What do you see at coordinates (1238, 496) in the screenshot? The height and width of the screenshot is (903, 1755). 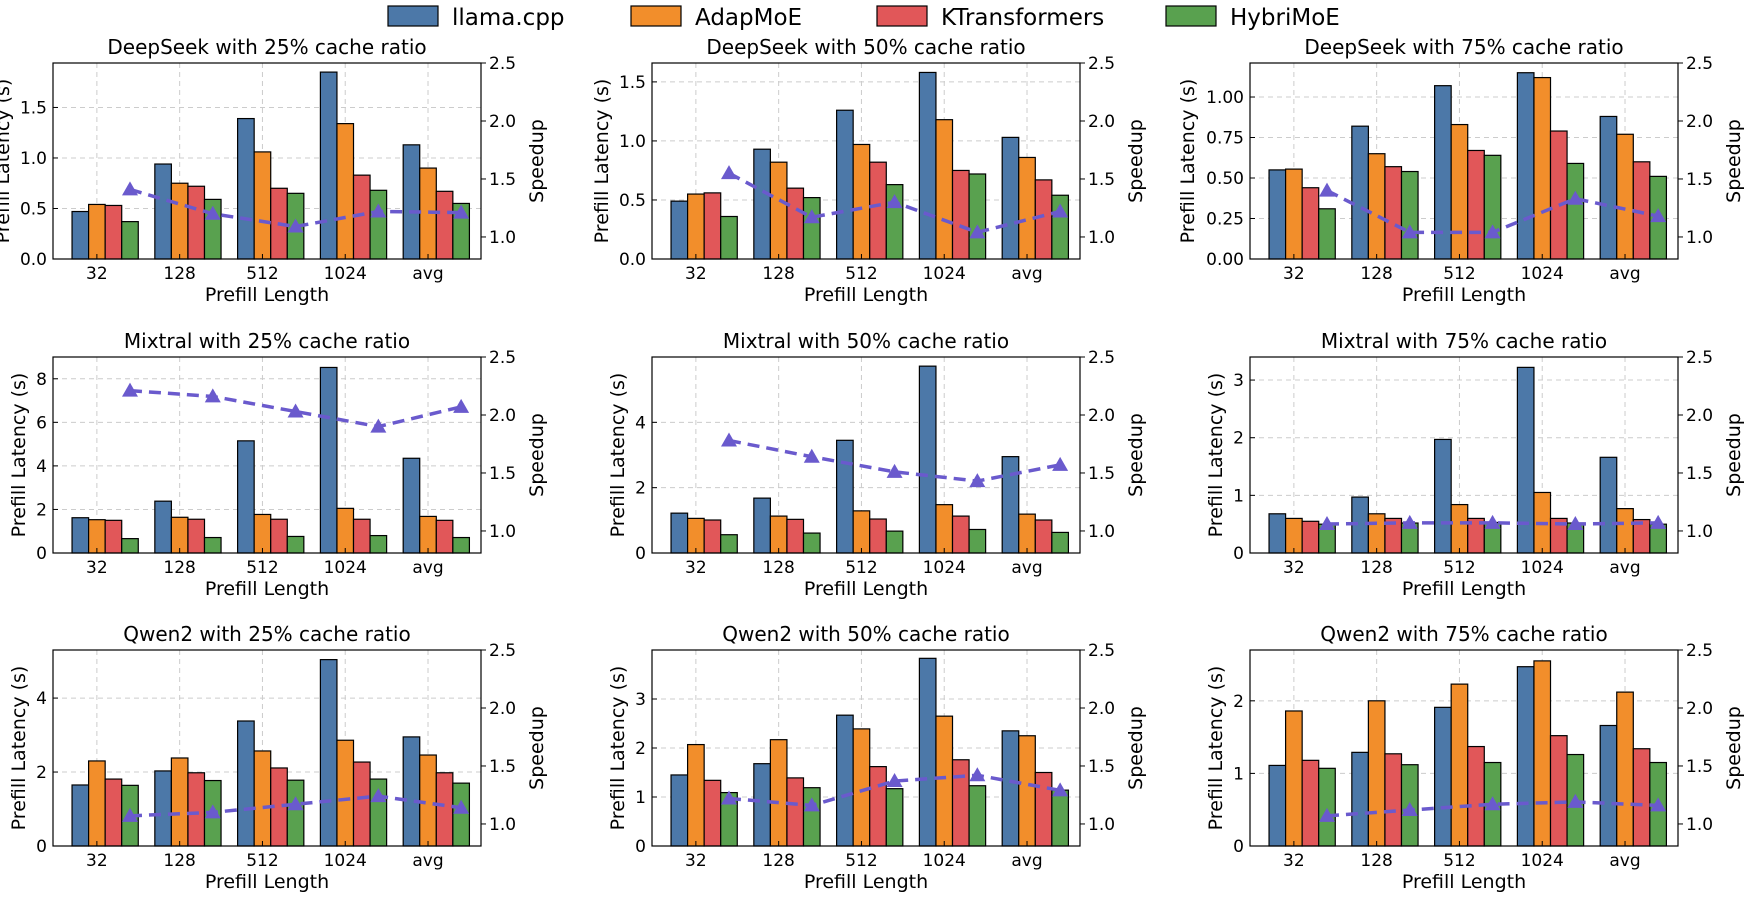 I see `y-tick-label: 1` at bounding box center [1238, 496].